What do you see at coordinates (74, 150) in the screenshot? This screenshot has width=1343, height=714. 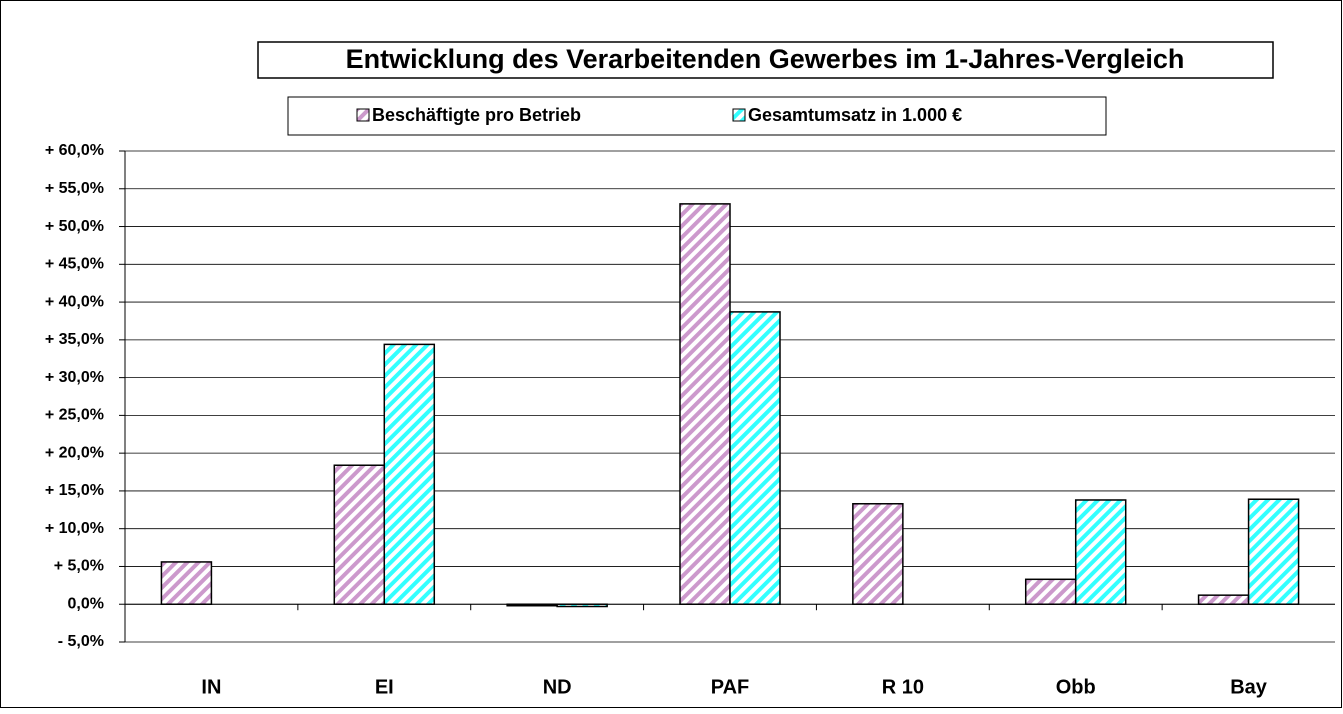 I see `y-tick-label: + 60,0%` at bounding box center [74, 150].